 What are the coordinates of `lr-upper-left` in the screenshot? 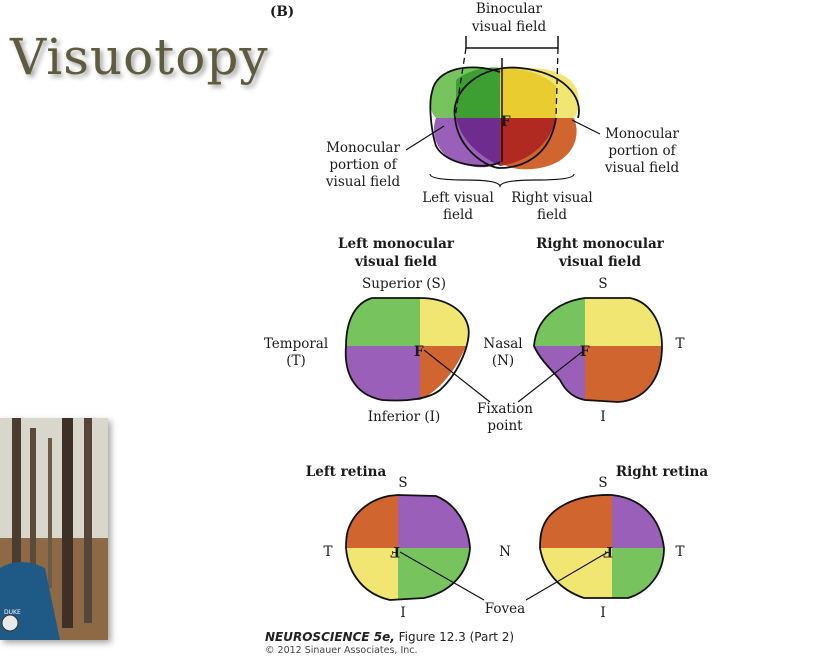 It's located at (372, 521).